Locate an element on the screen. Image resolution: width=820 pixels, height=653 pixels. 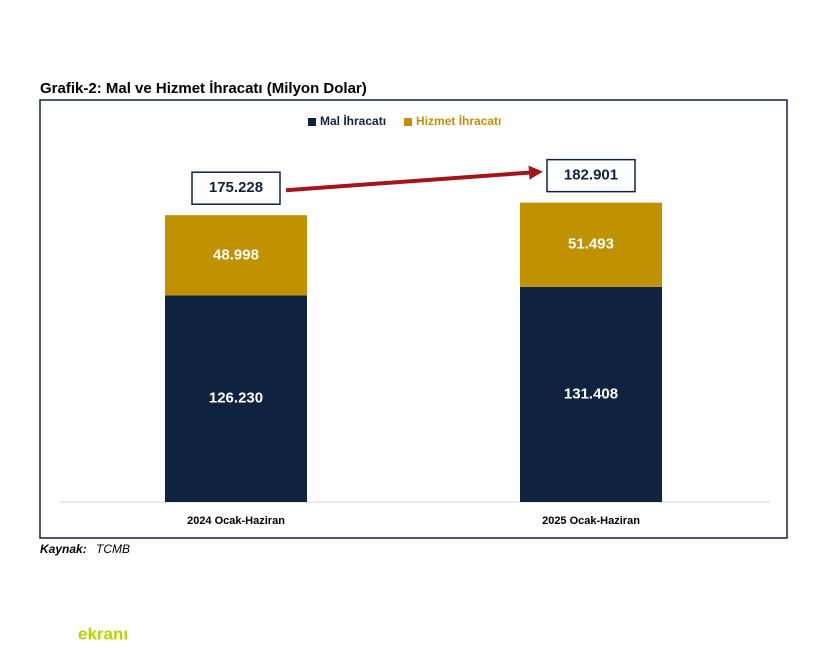
legend-label: Hizmet İhracatı is located at coordinates (458, 120).